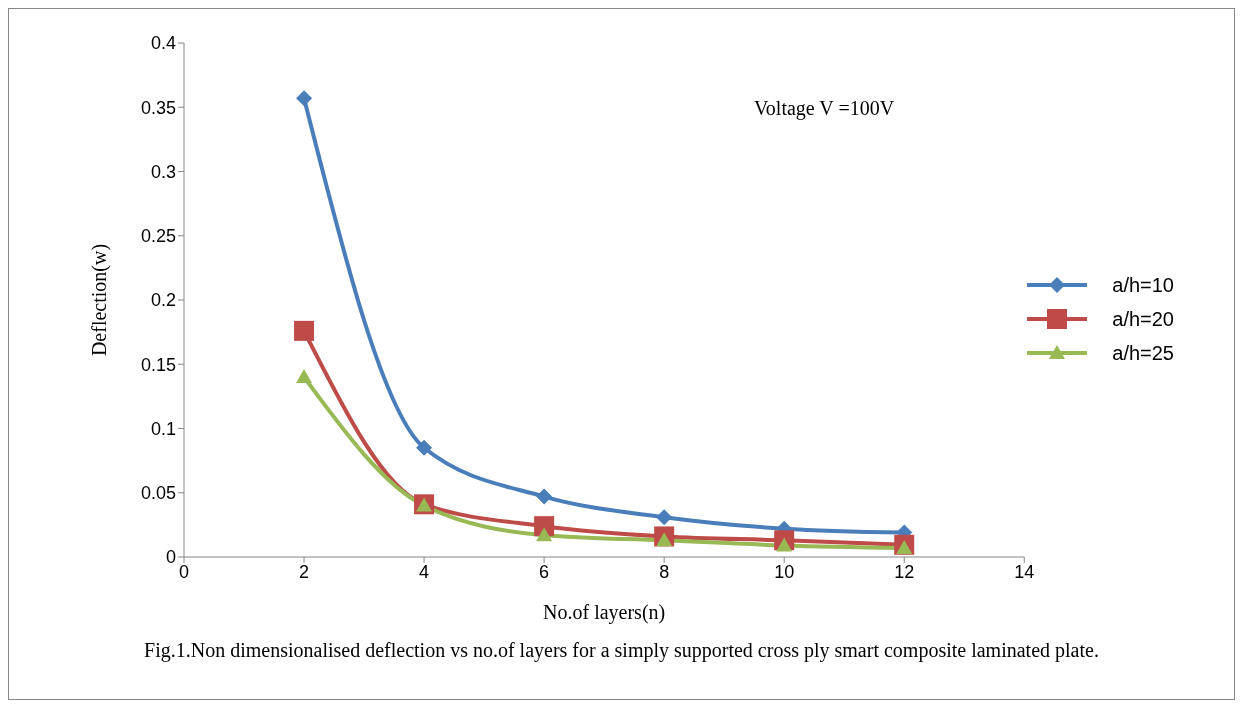 The height and width of the screenshot is (712, 1245). I want to click on y-tick-label: 0.4, so click(163, 43).